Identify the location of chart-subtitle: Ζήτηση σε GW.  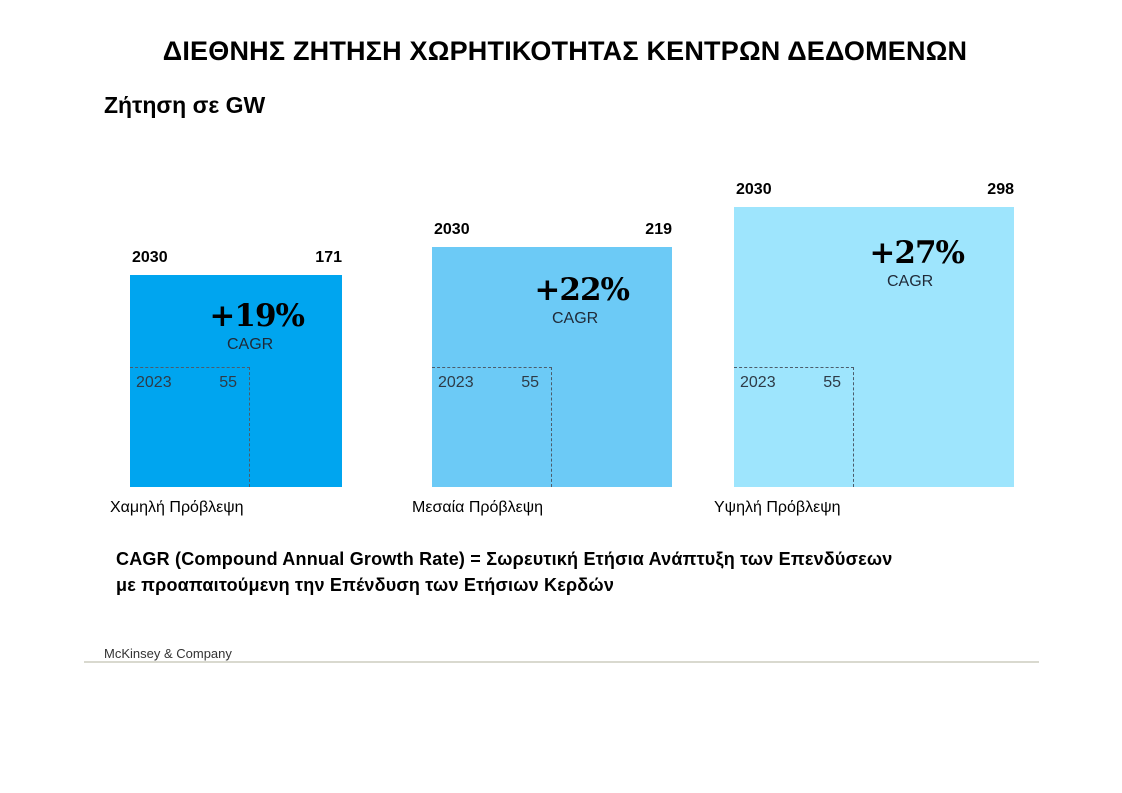
(185, 105).